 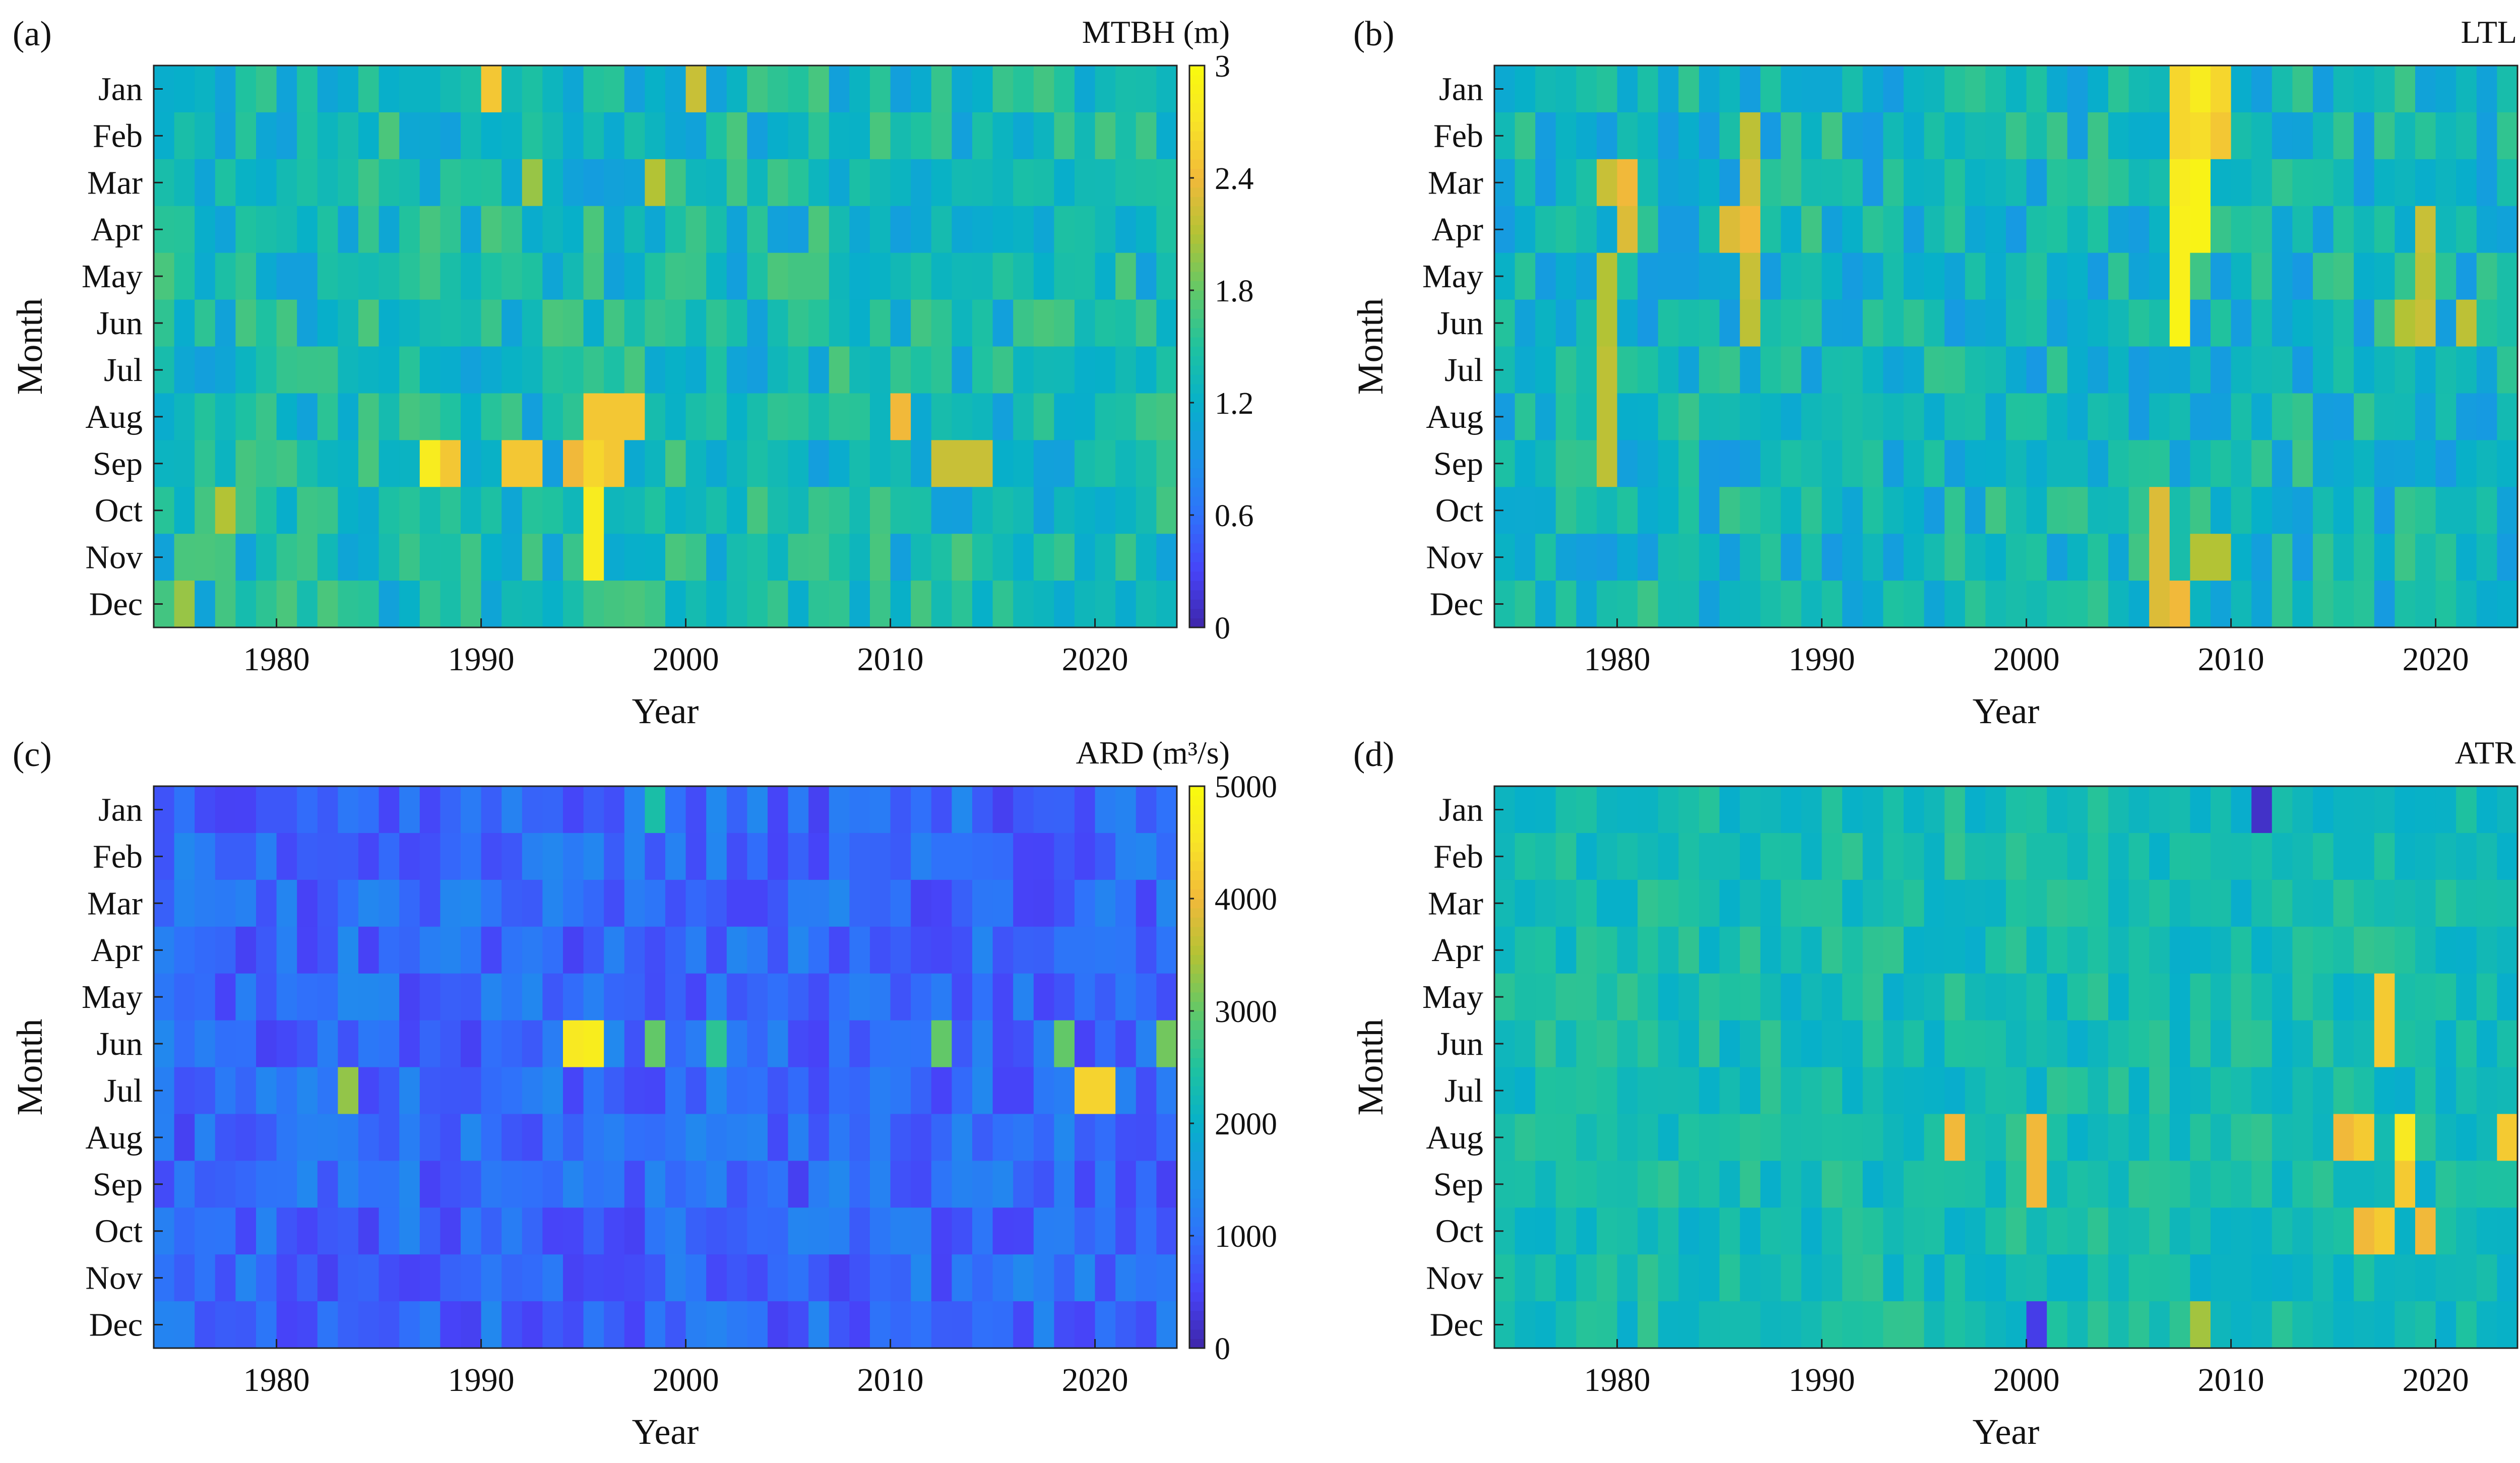 I want to click on colorbar-title: ARD (m³/s), so click(x=1153, y=753).